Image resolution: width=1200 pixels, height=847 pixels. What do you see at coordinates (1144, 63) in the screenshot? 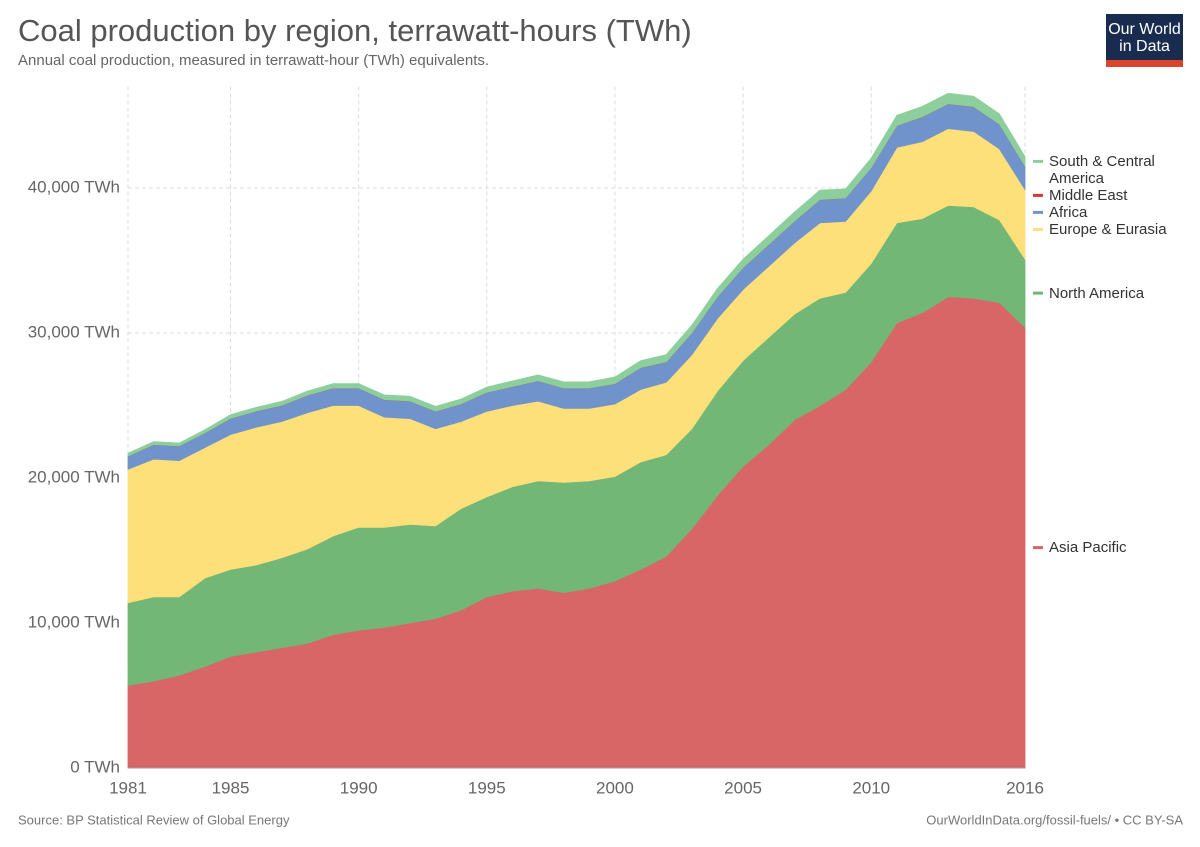
I see `logo-bar` at bounding box center [1144, 63].